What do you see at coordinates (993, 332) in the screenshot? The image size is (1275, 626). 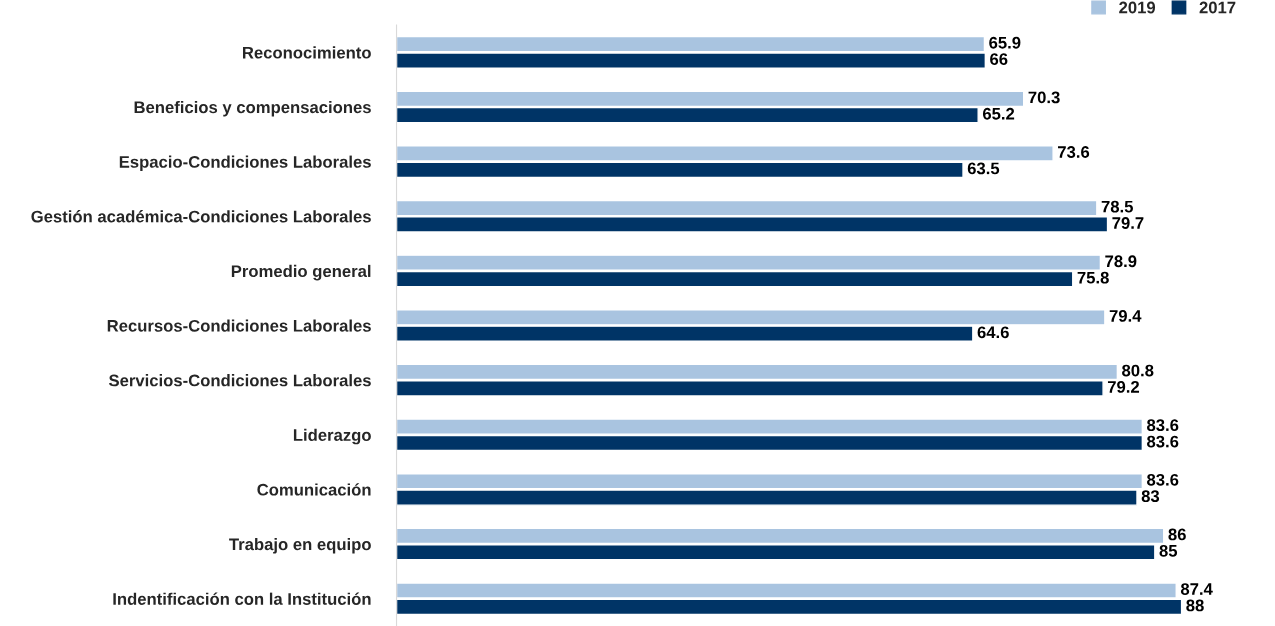 I see `data-label: 64.6` at bounding box center [993, 332].